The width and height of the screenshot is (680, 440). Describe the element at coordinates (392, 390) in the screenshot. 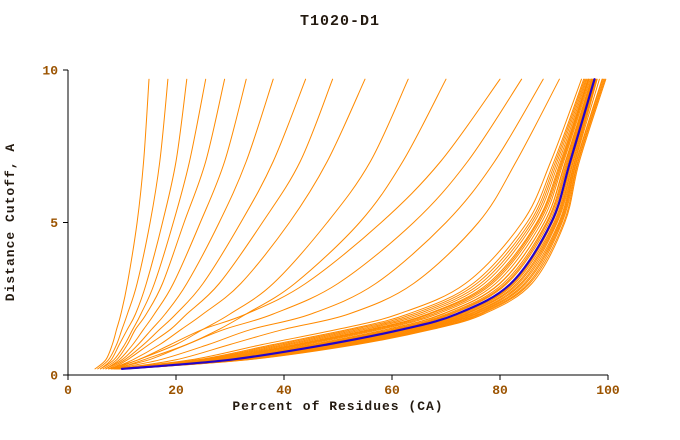

I see `x-tick-label: 60` at that location.